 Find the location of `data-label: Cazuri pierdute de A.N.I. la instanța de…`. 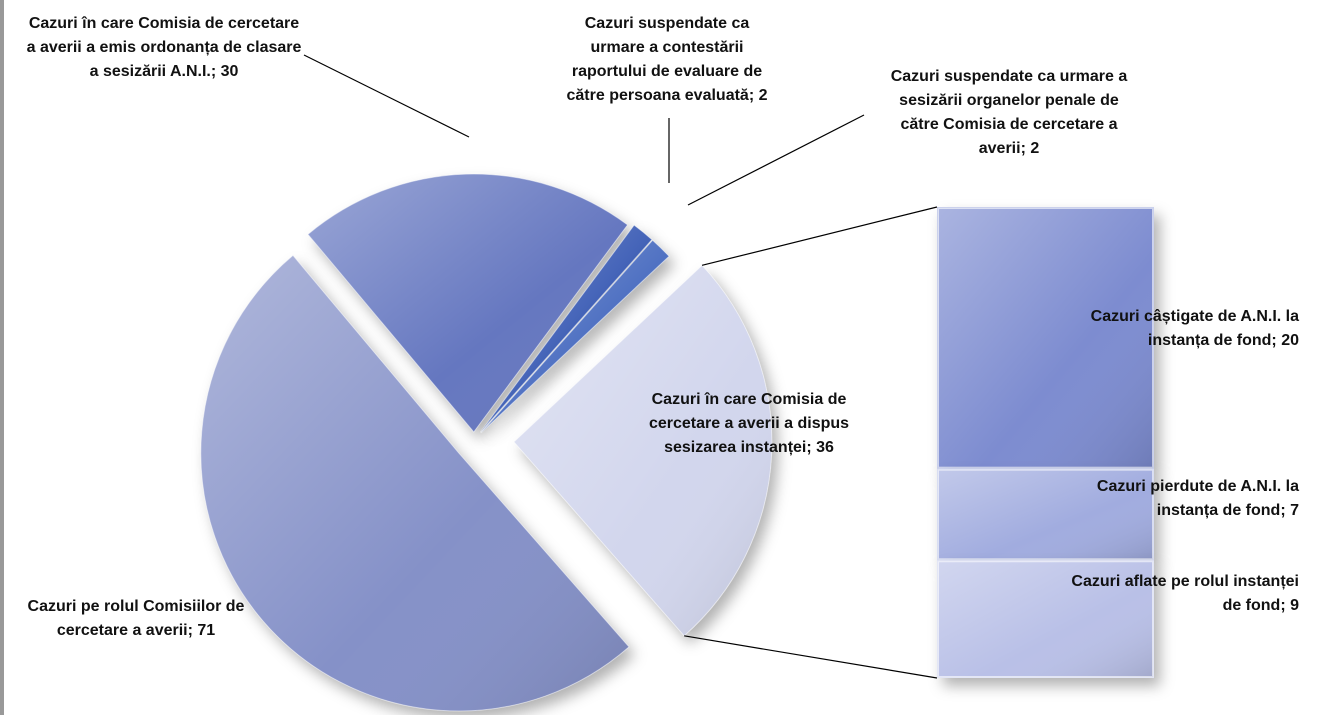

data-label: Cazuri pierdute de A.N.I. la instanța de… is located at coordinates (1197, 498).